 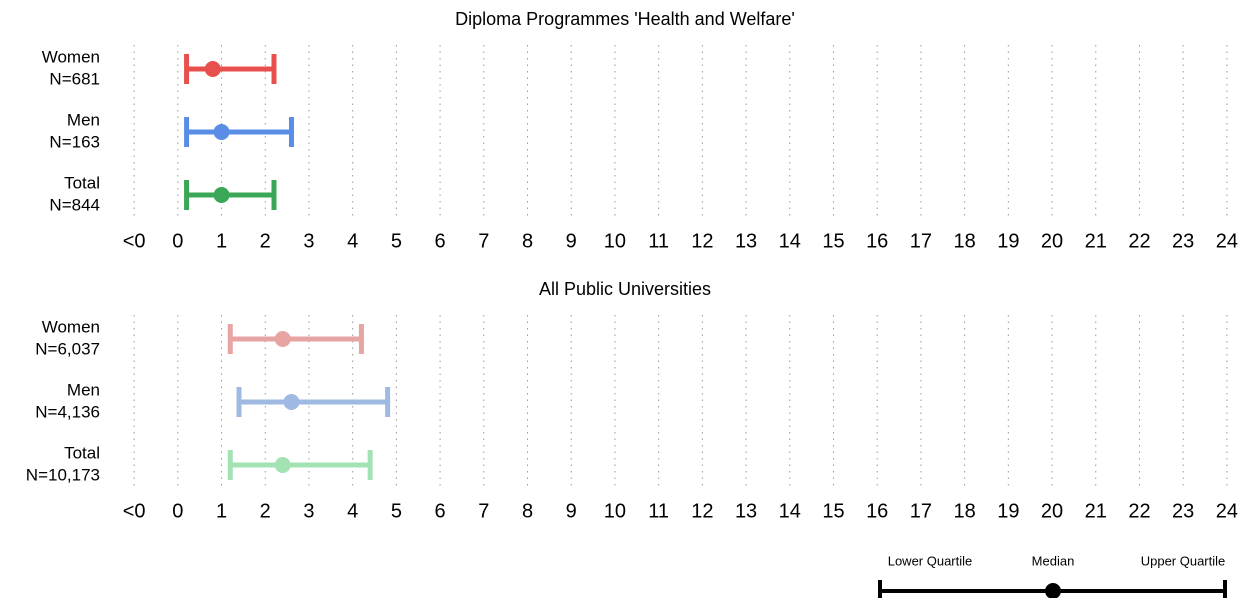 I want to click on row-n: N=10,173, so click(x=63, y=474).